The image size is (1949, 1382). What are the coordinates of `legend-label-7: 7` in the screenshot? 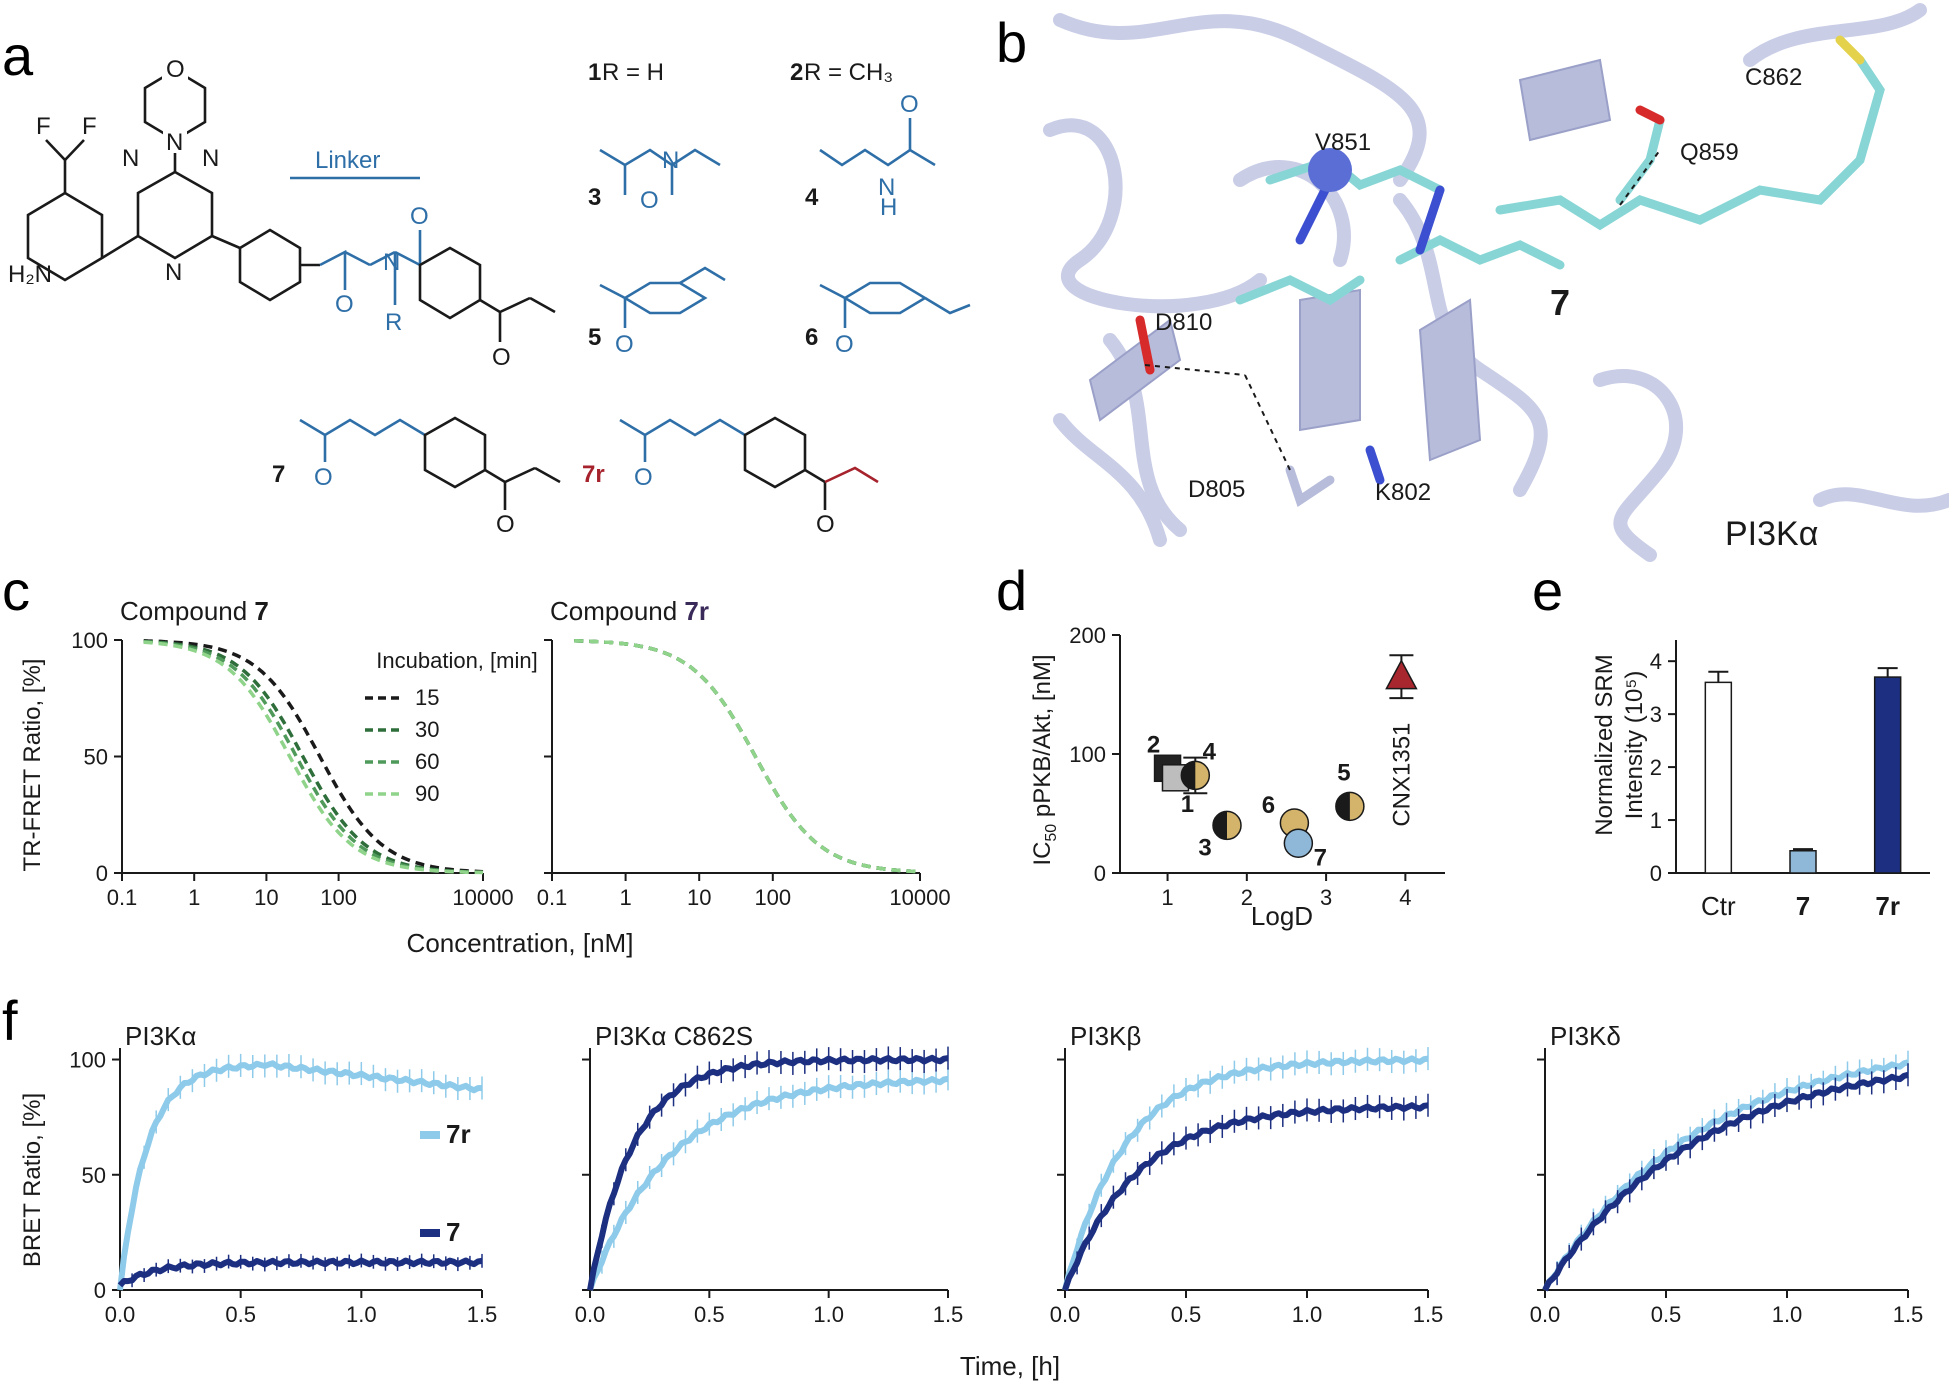 It's located at (453, 1232).